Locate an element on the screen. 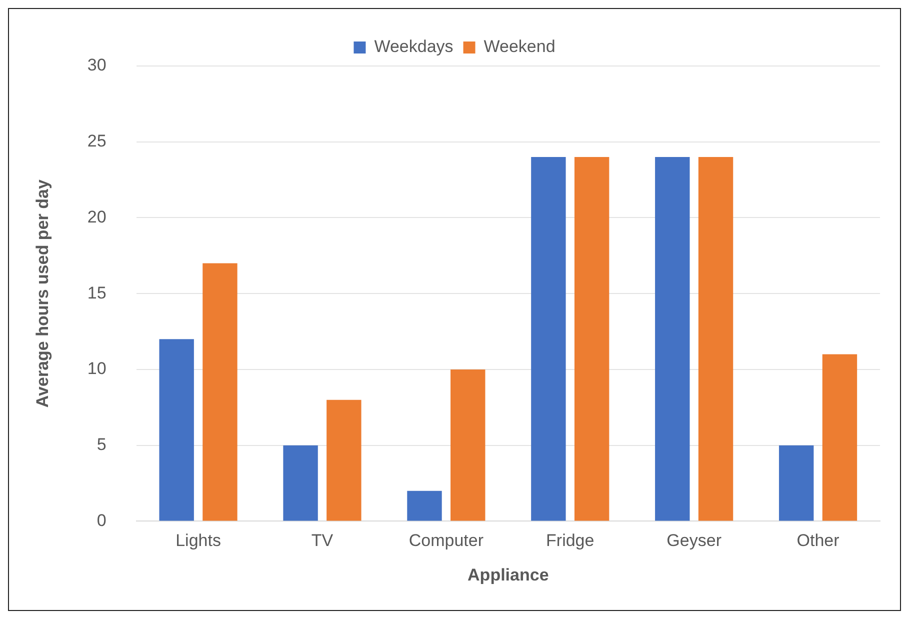 This screenshot has width=907, height=619. x-axis-title: Appliance is located at coordinates (508, 574).